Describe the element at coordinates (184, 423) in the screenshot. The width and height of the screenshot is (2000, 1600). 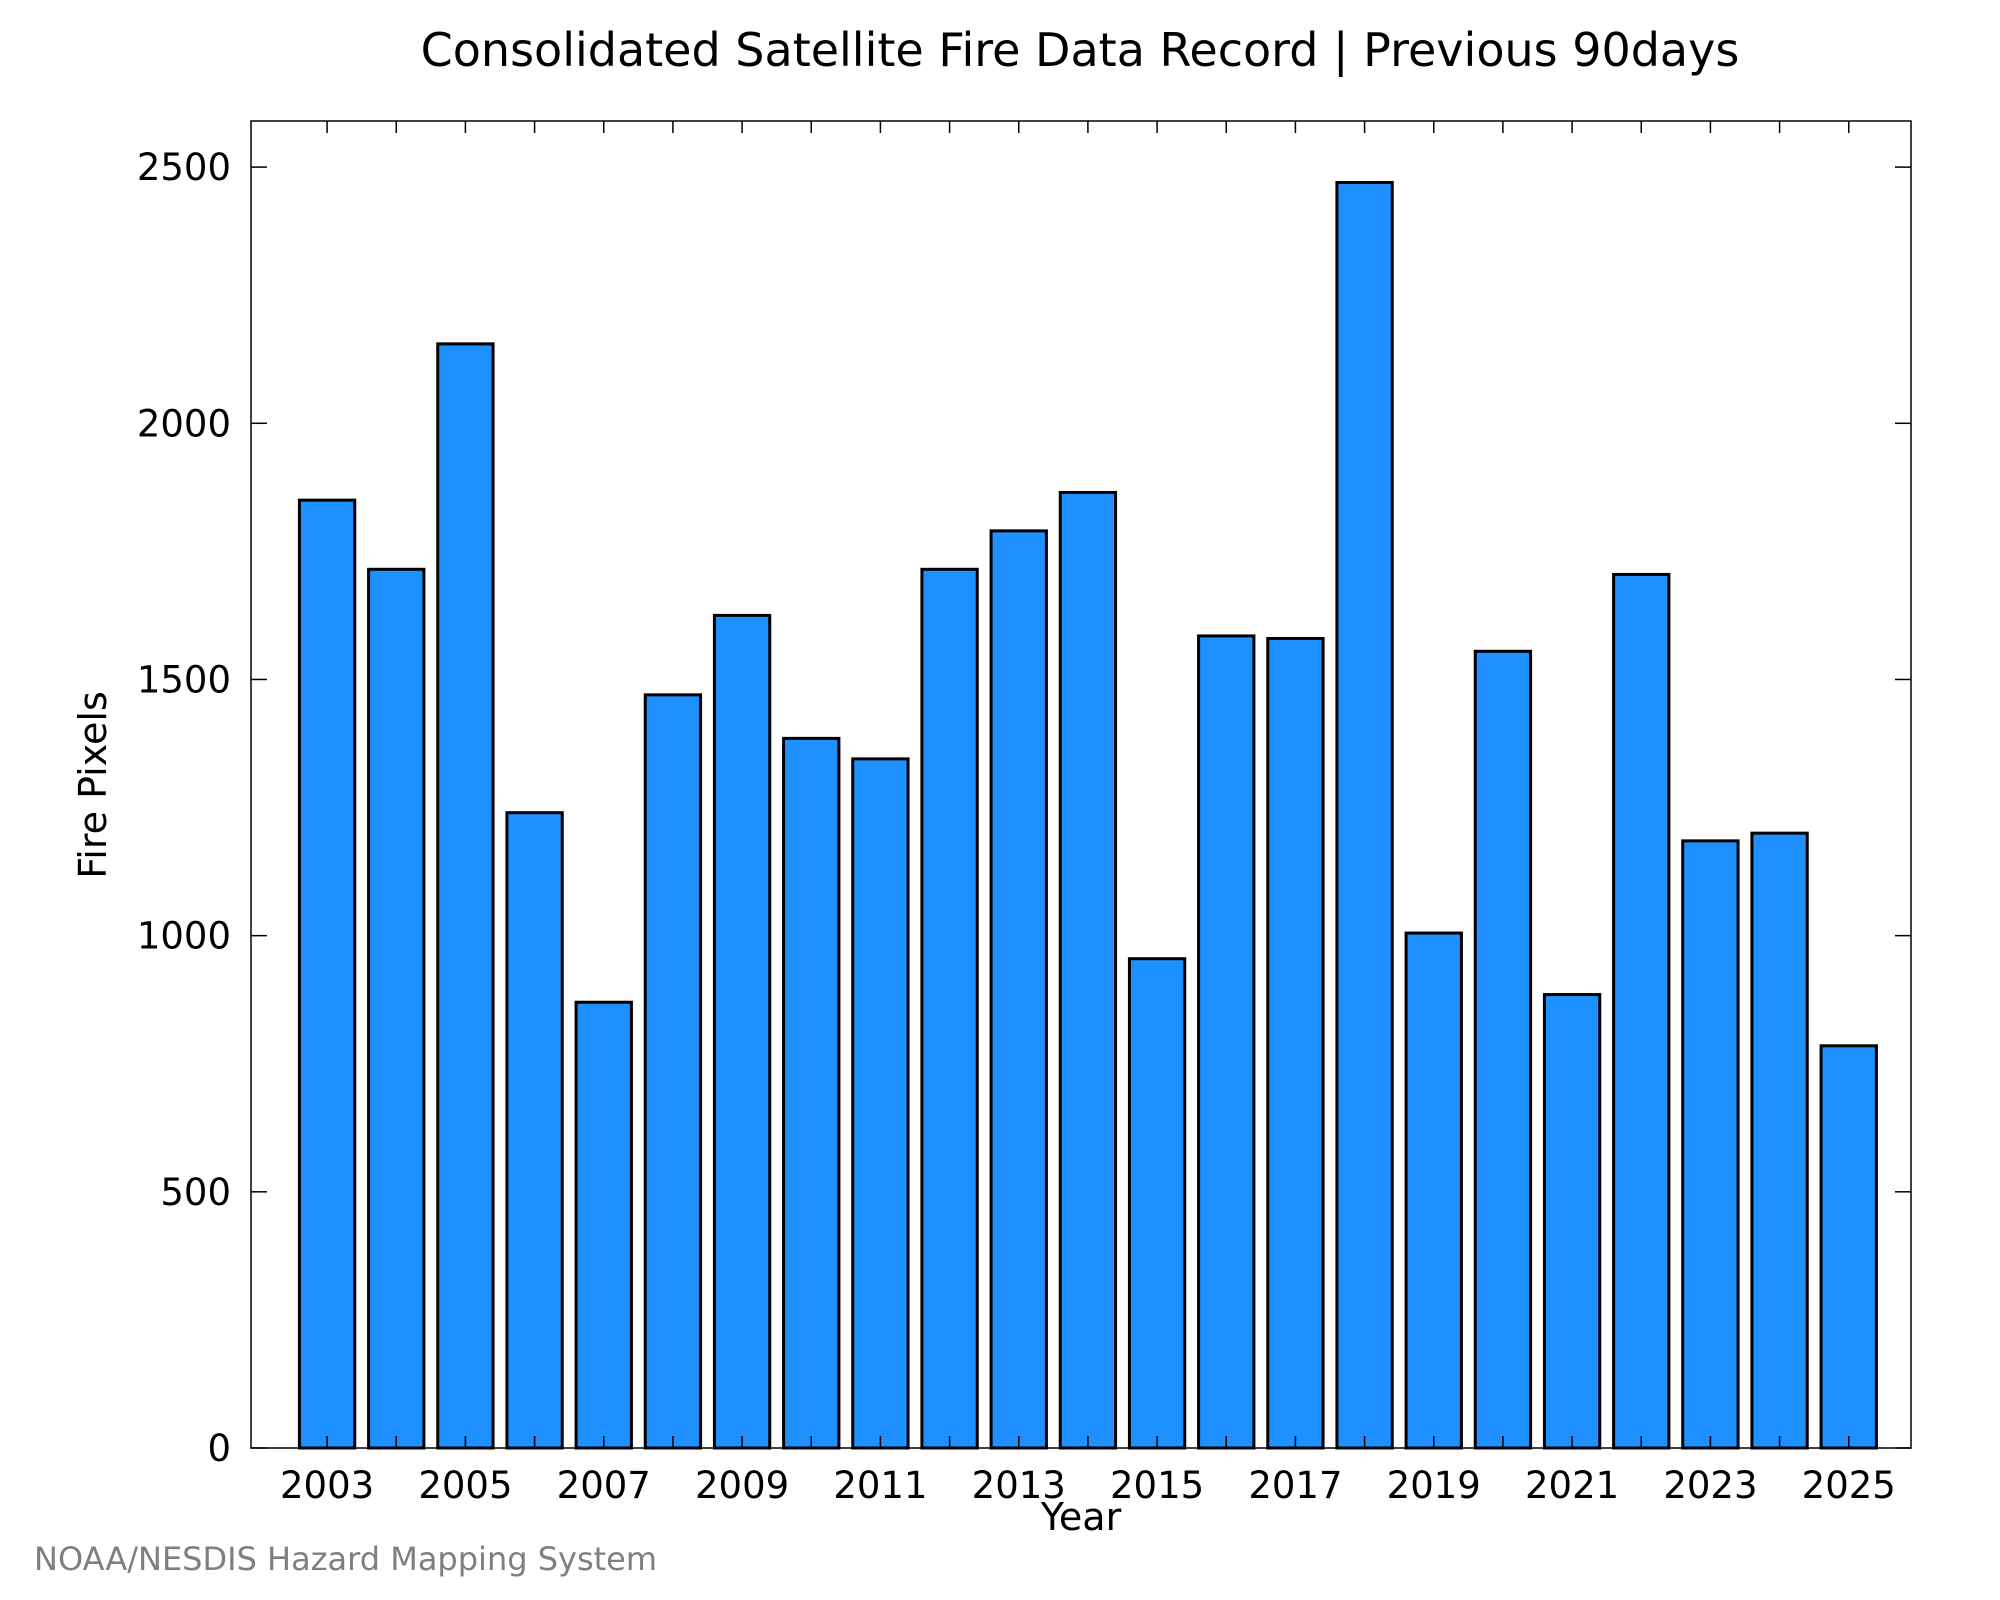
I see `y-tick-label-2000: 2000` at that location.